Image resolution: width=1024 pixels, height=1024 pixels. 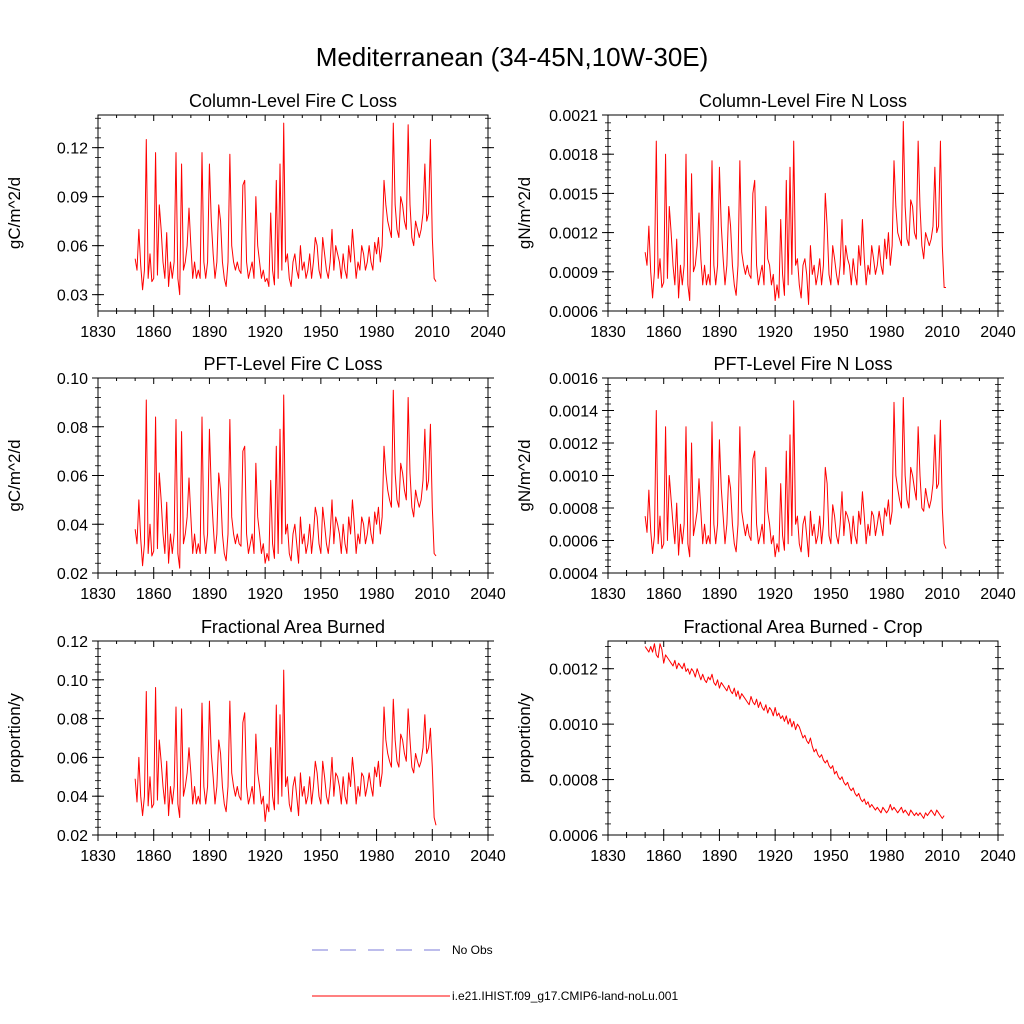 I want to click on y-tick-label: 0.0004, so click(x=573, y=574).